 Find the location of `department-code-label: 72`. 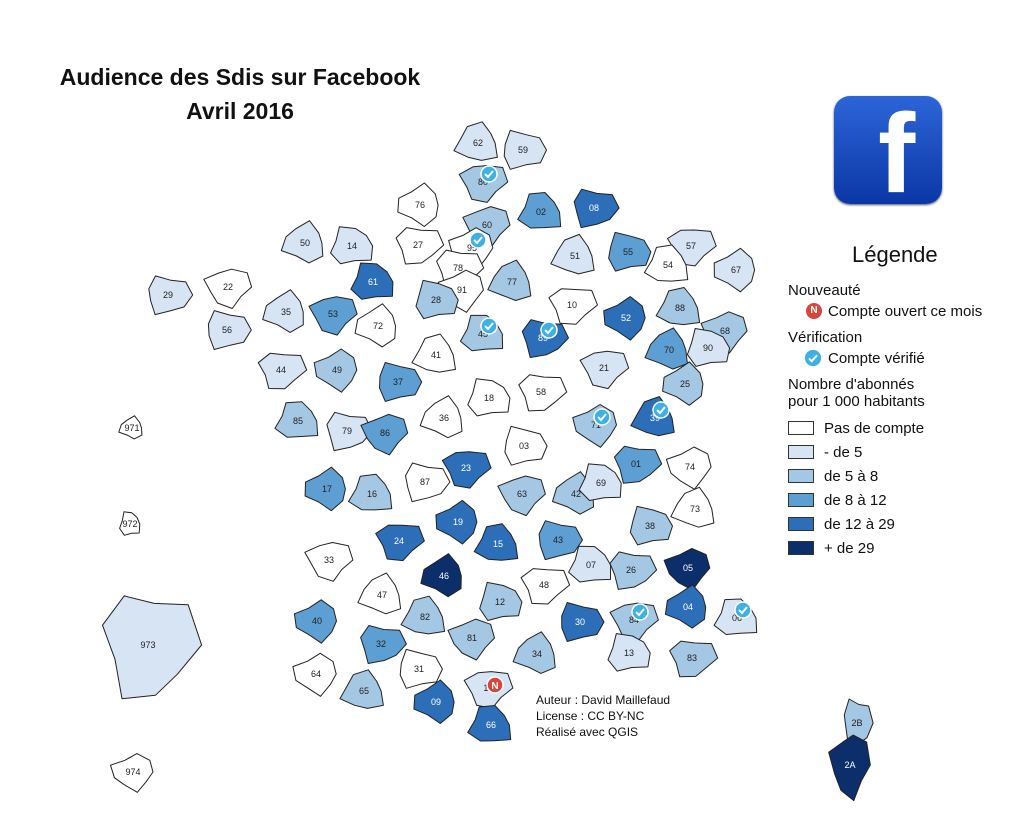

department-code-label: 72 is located at coordinates (378, 326).